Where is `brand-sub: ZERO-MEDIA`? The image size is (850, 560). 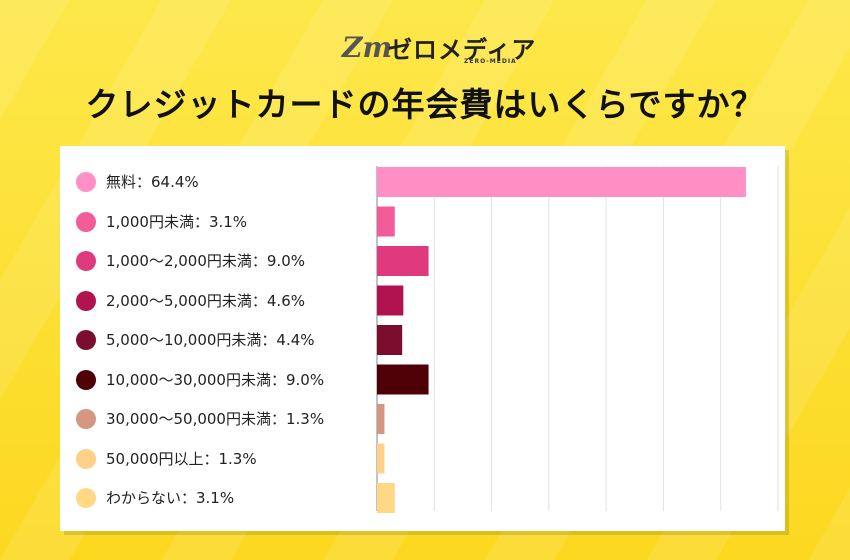
brand-sub: ZERO-MEDIA is located at coordinates (490, 61).